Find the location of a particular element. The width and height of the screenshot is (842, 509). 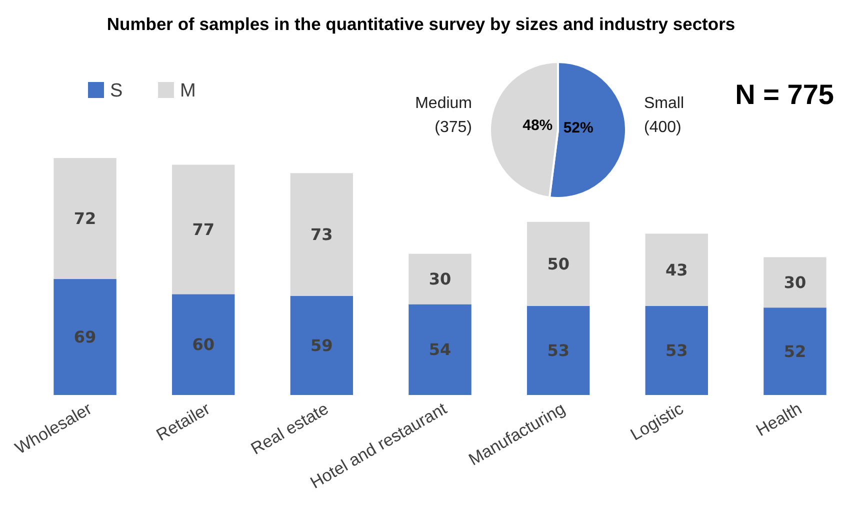

data-label: 52% is located at coordinates (578, 128).